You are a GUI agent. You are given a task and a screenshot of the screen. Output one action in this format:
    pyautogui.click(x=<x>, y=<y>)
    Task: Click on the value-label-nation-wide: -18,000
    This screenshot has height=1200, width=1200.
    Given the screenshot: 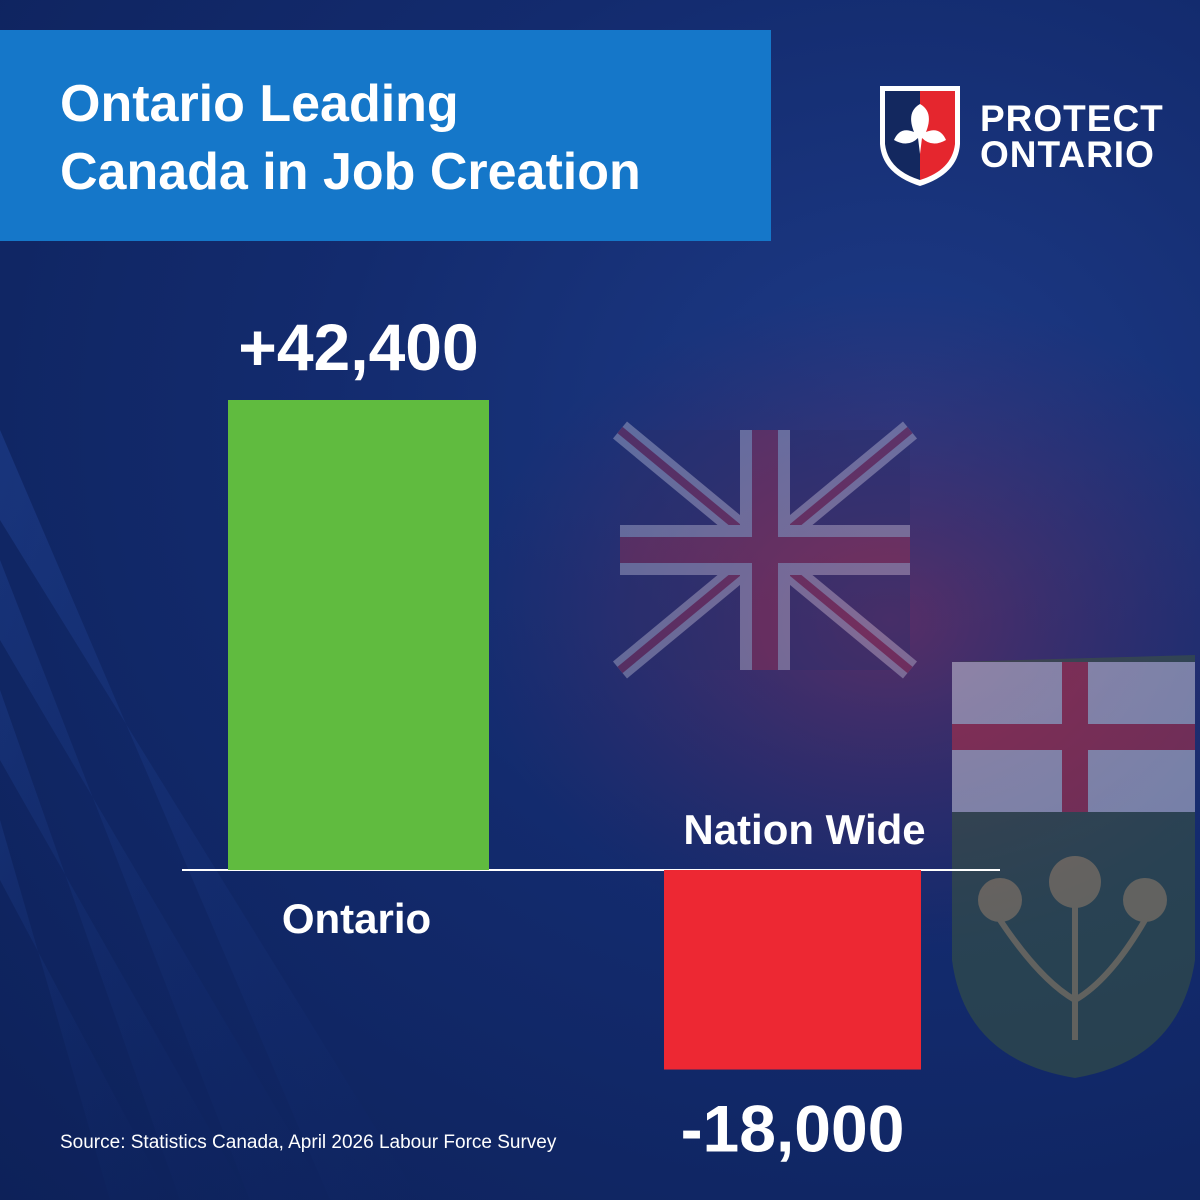 What is the action you would take?
    pyautogui.click(x=793, y=1129)
    